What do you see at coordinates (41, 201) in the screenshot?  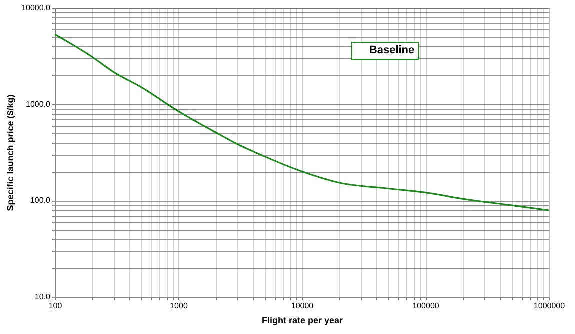 I see `y-tick-label: 100.0` at bounding box center [41, 201].